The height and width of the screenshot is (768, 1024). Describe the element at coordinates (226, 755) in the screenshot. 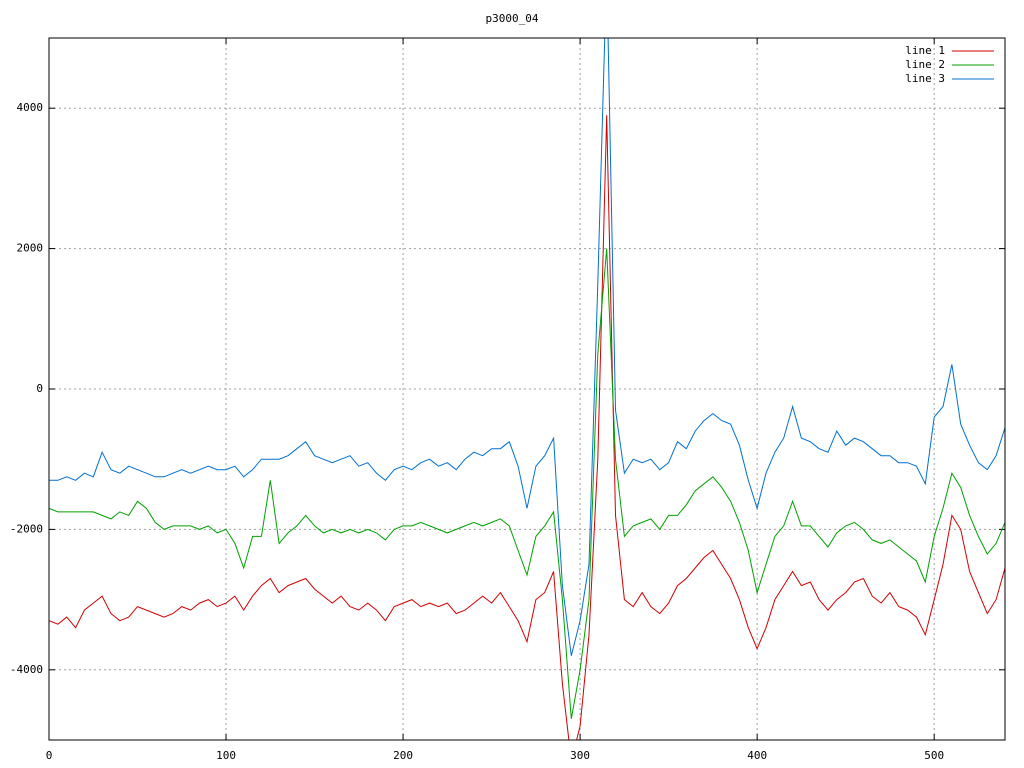

I see `x-tick-label: 100` at that location.